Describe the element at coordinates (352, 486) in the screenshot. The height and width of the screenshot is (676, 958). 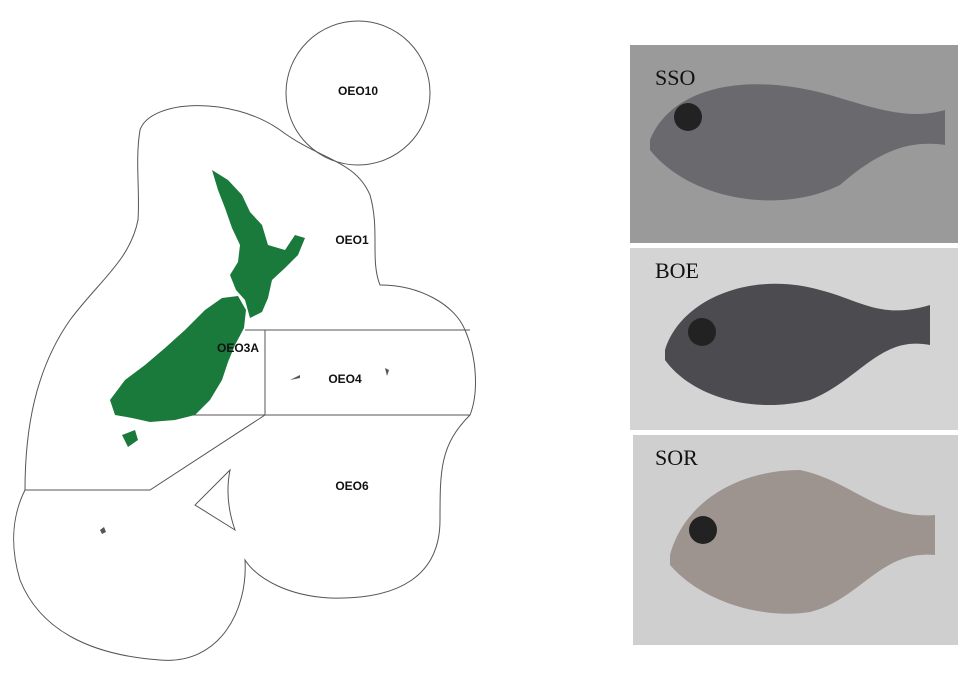
I see `area-label: OEO6` at that location.